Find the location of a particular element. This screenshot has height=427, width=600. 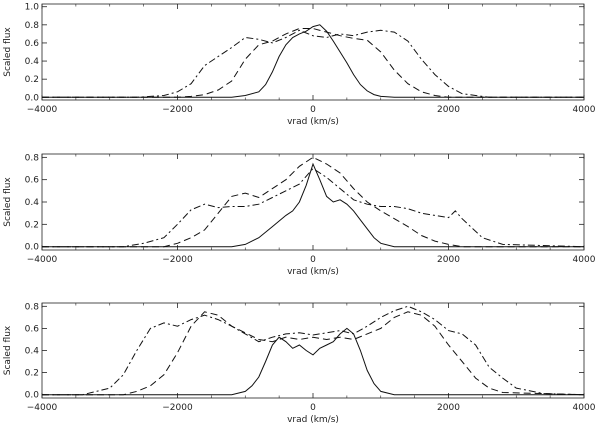

series-line-dashdot is located at coordinates (313, 63).